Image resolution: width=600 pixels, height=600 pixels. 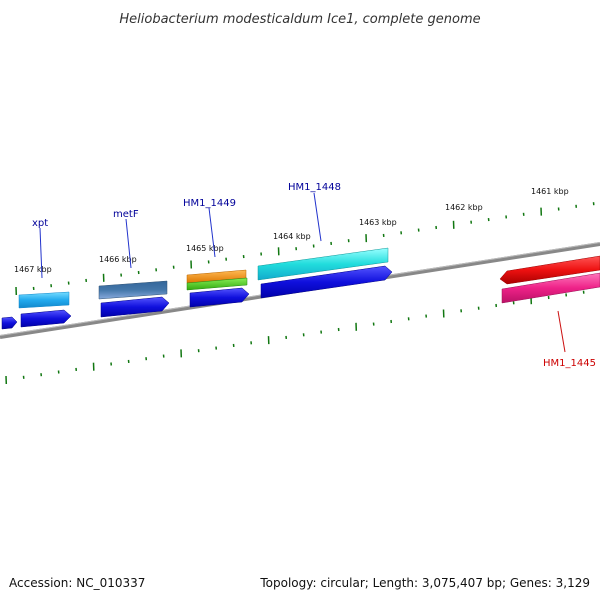 I want to click on cds-arrow-left-edge, so click(x=9, y=323).